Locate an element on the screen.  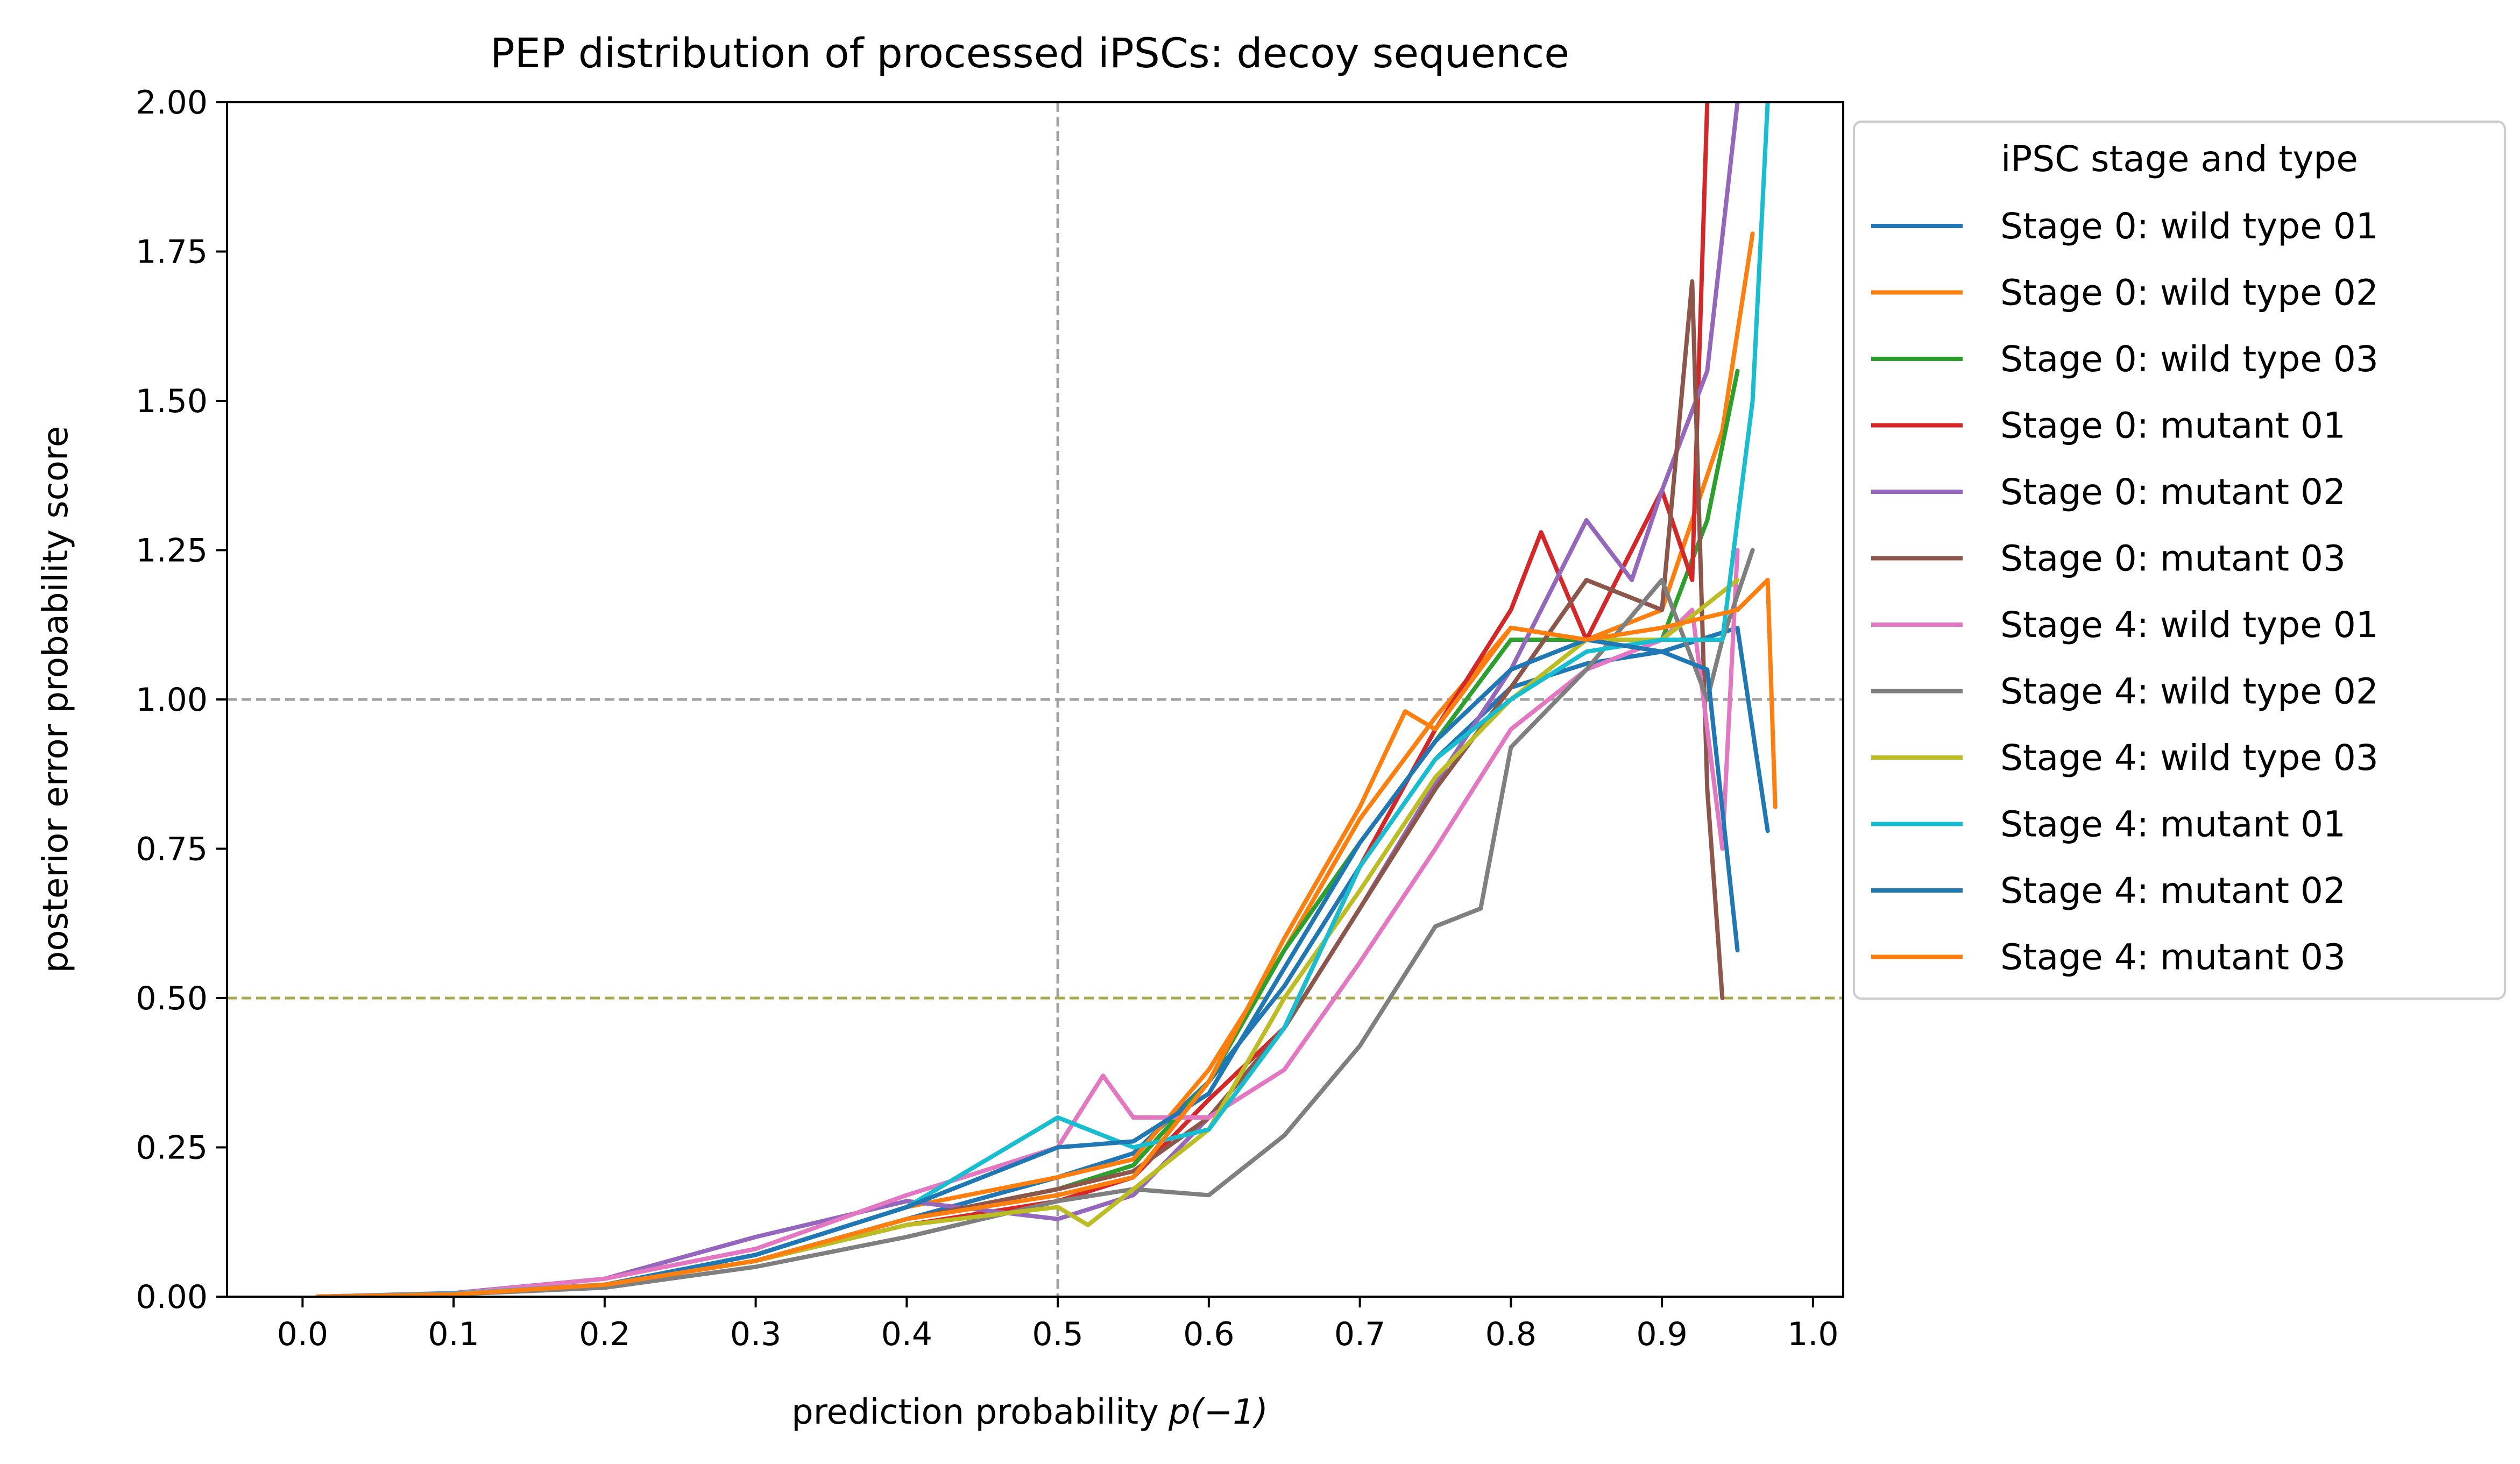
x-tick-label: 1.0 is located at coordinates (1813, 1334).